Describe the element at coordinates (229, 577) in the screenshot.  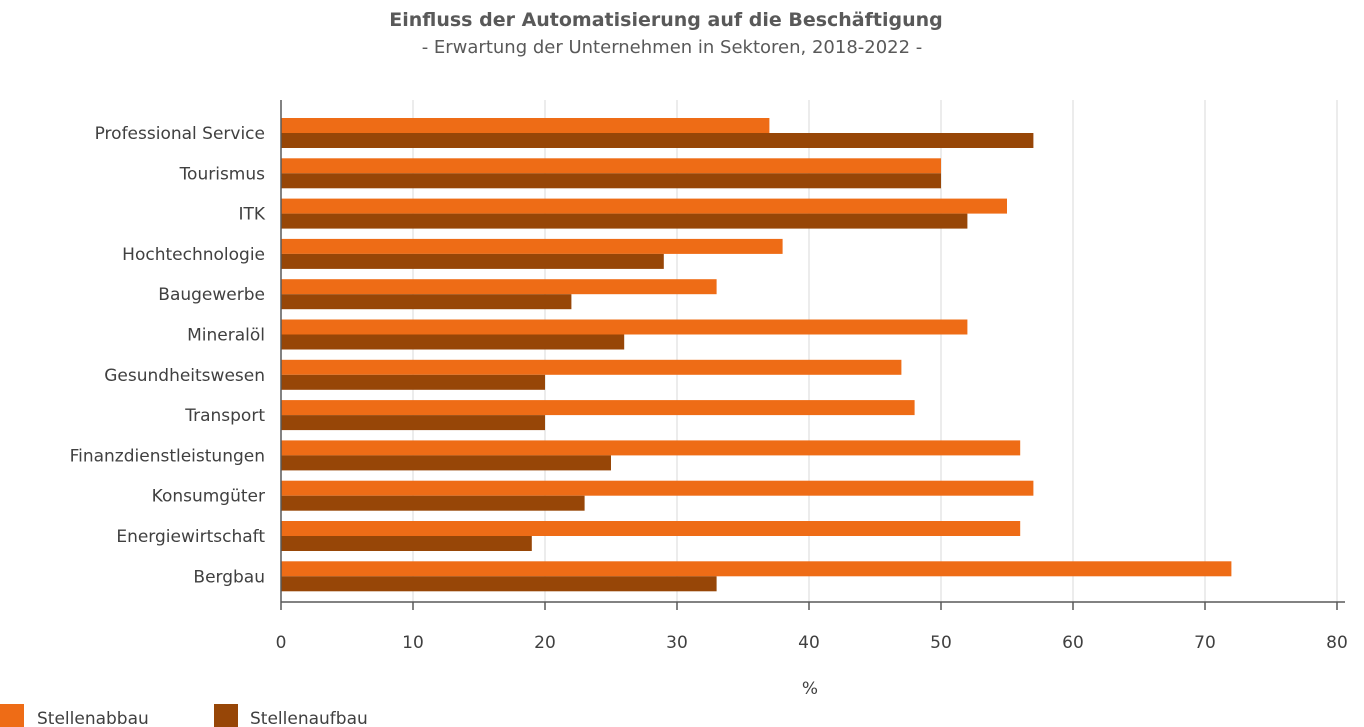
I see `category-label: Bergbau` at that location.